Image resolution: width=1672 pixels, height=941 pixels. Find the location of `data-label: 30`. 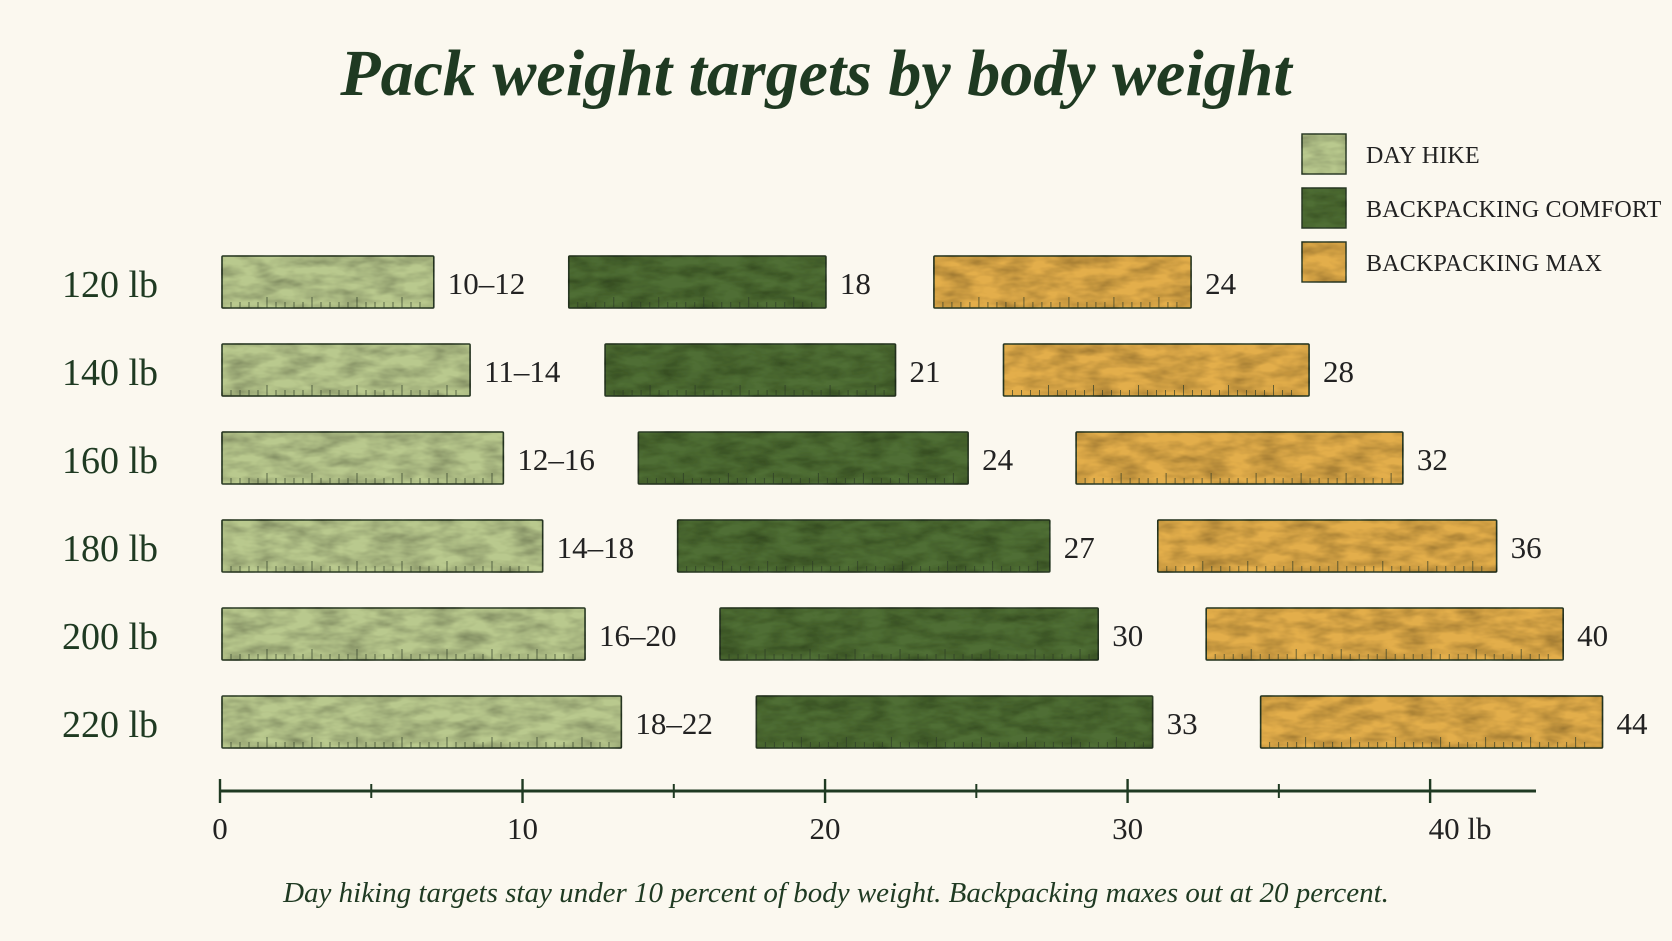

data-label: 30 is located at coordinates (1127, 635).